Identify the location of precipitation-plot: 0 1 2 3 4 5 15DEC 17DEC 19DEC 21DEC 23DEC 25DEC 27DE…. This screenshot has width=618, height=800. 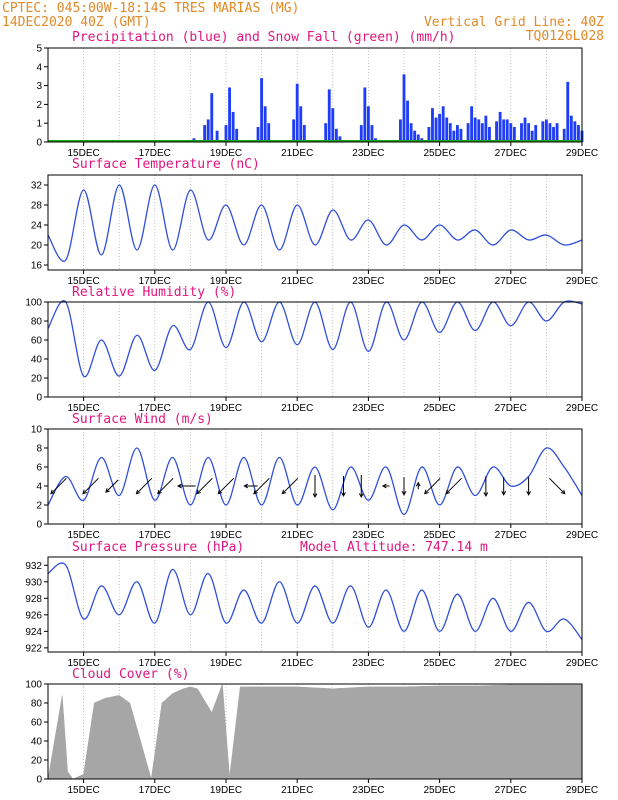
(317, 102).